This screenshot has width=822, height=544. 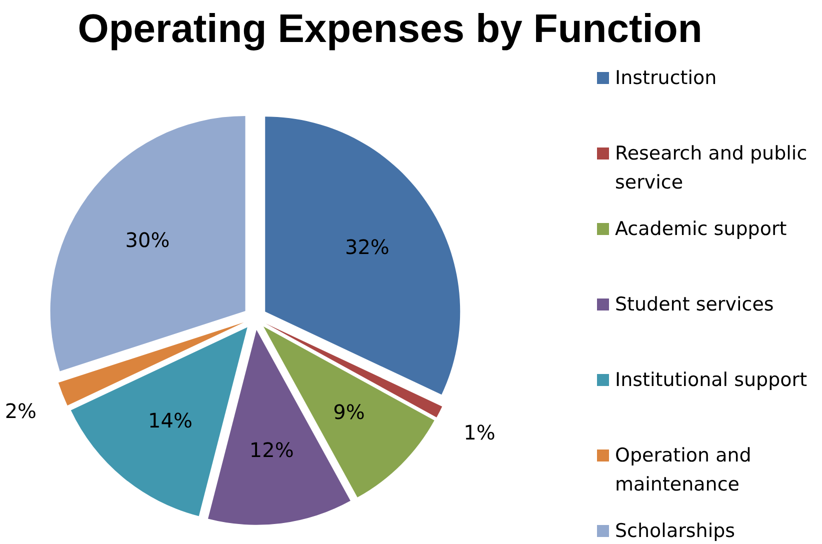 I want to click on chart-title: Operating Expenses by Function, so click(x=390, y=29).